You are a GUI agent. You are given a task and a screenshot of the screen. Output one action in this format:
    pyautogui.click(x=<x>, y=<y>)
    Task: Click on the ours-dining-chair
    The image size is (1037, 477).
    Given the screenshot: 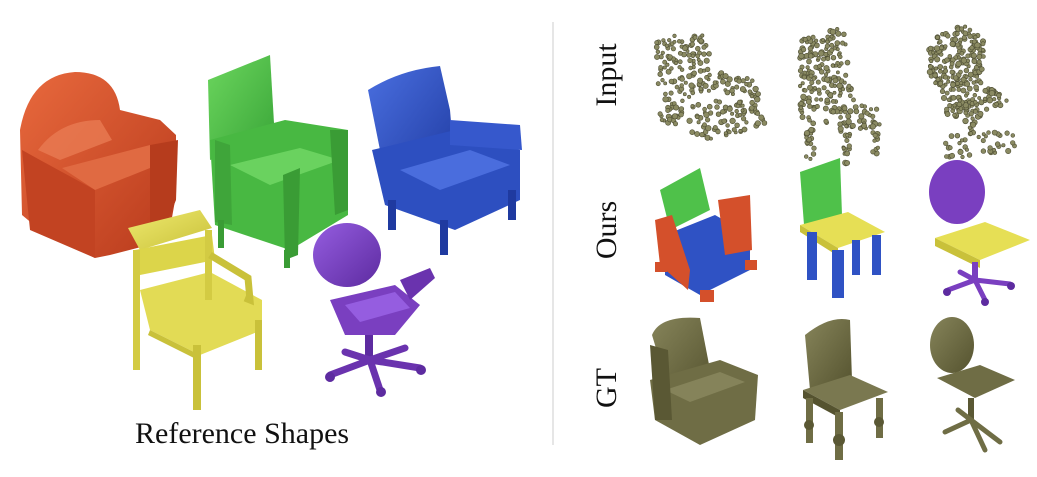 What is the action you would take?
    pyautogui.click(x=842, y=228)
    